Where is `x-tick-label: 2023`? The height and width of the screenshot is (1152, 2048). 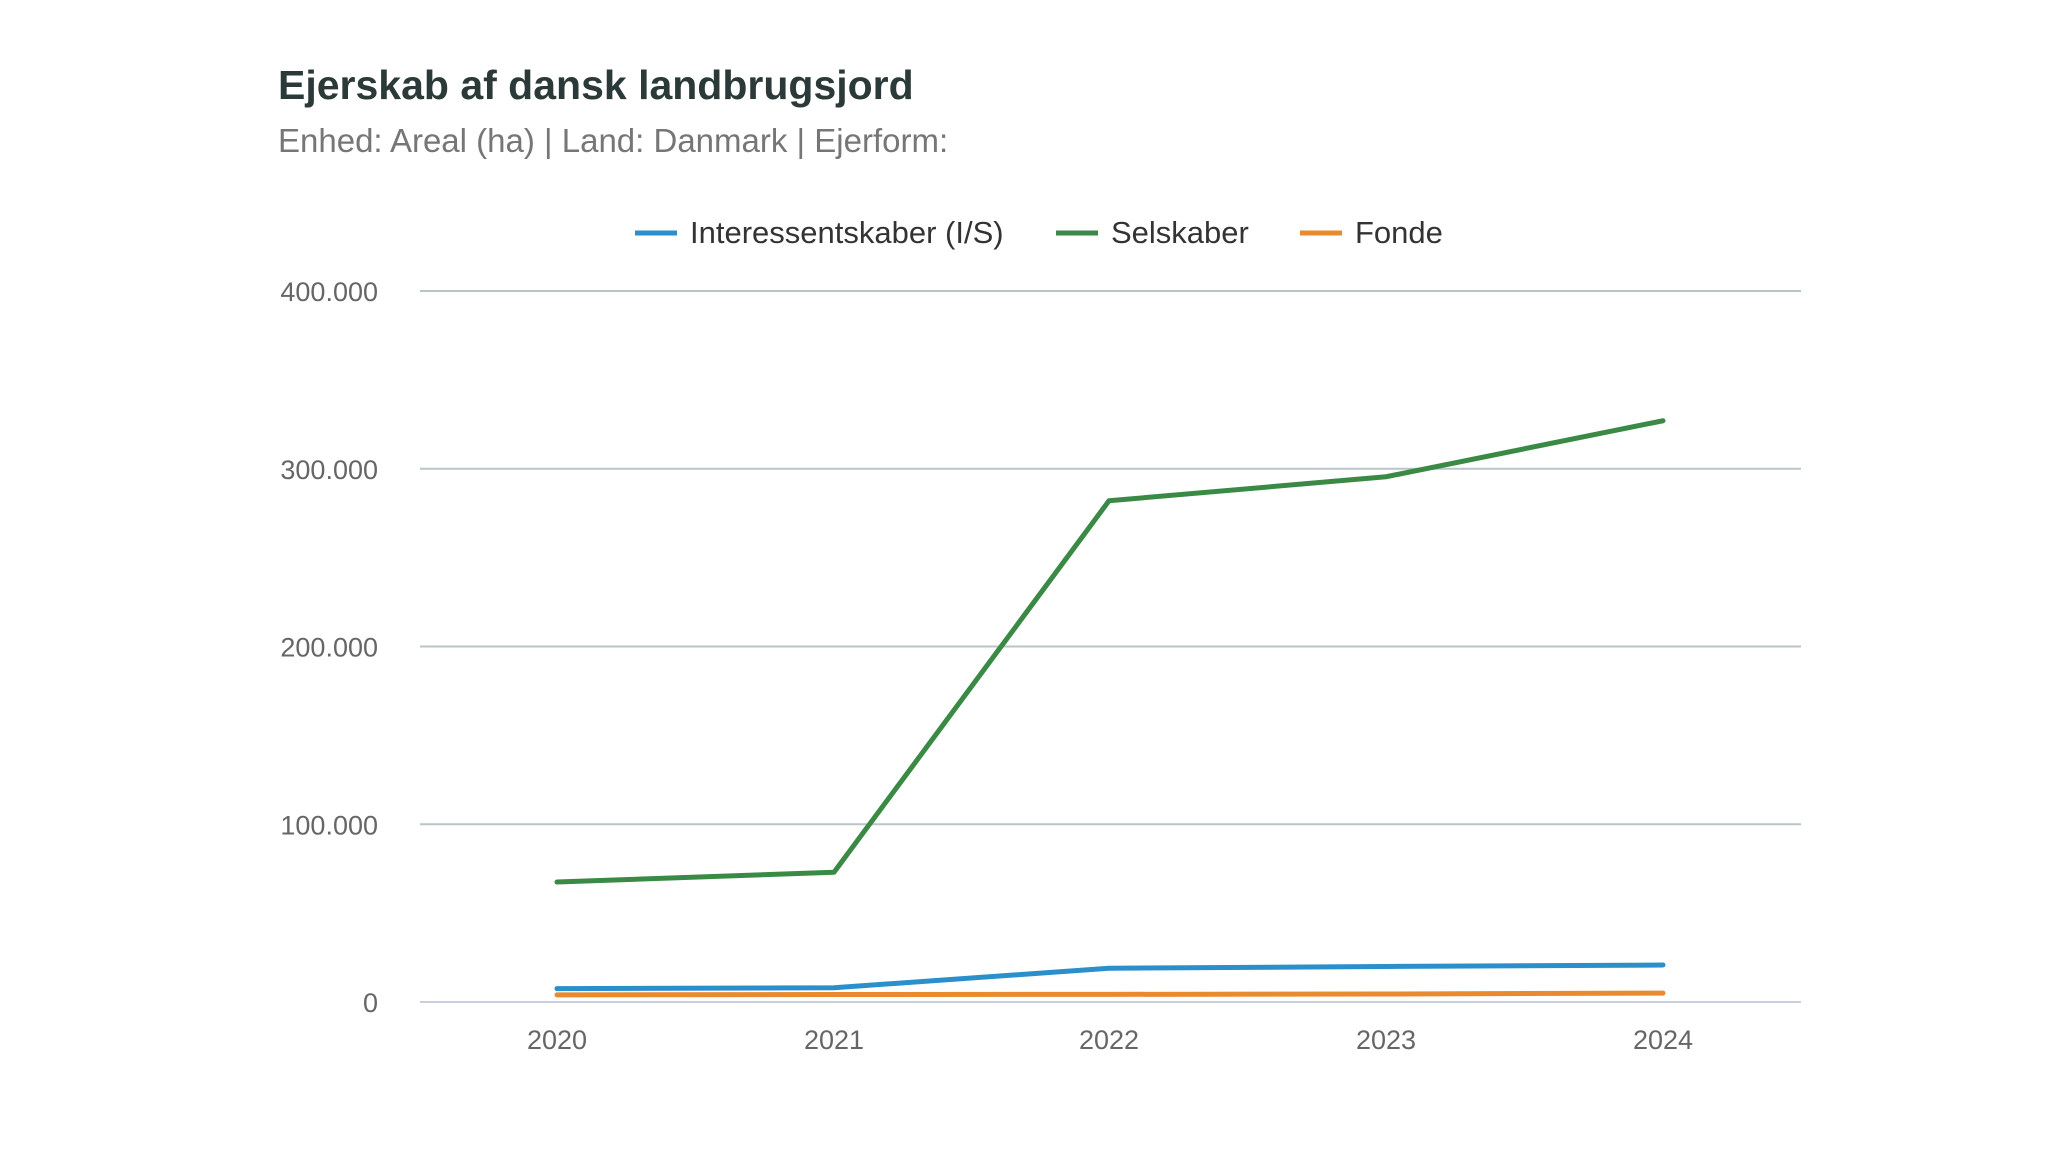 x-tick-label: 2023 is located at coordinates (1386, 1040).